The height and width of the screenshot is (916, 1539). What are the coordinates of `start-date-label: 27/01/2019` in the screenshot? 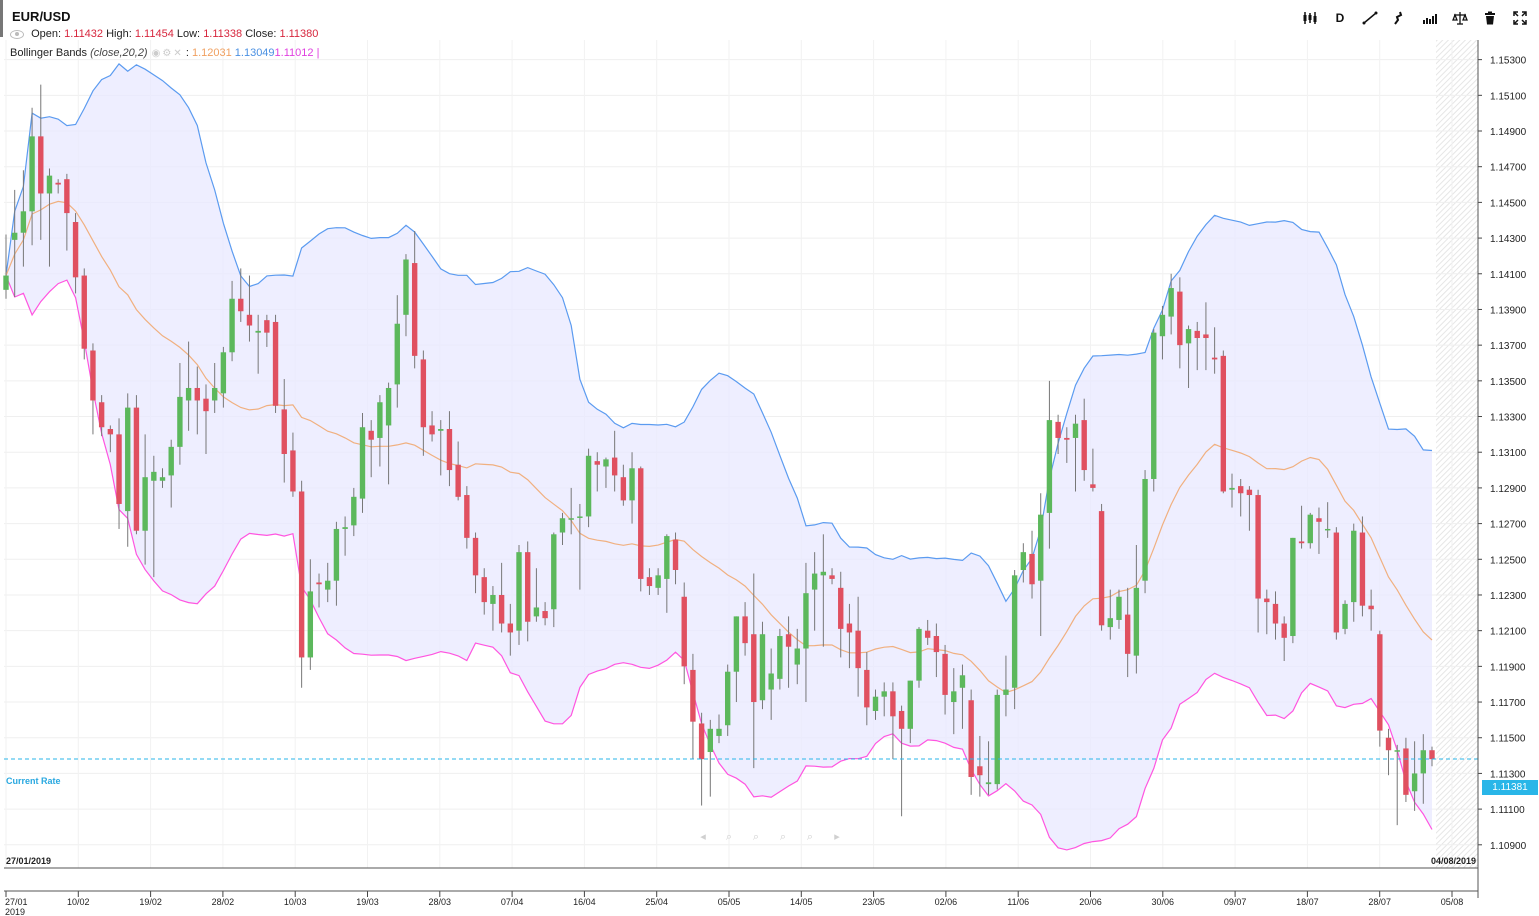 It's located at (28, 861).